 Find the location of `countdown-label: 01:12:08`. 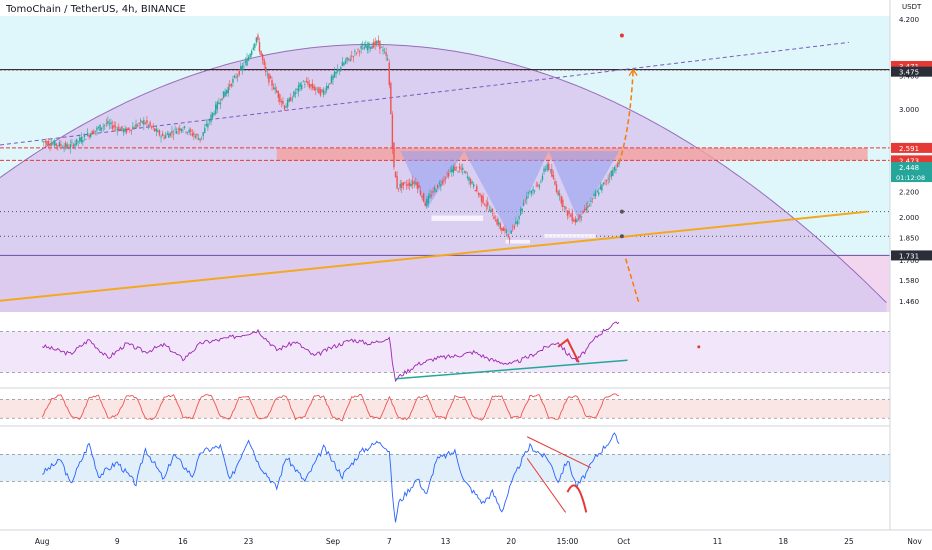

countdown-label: 01:12:08 is located at coordinates (910, 178).